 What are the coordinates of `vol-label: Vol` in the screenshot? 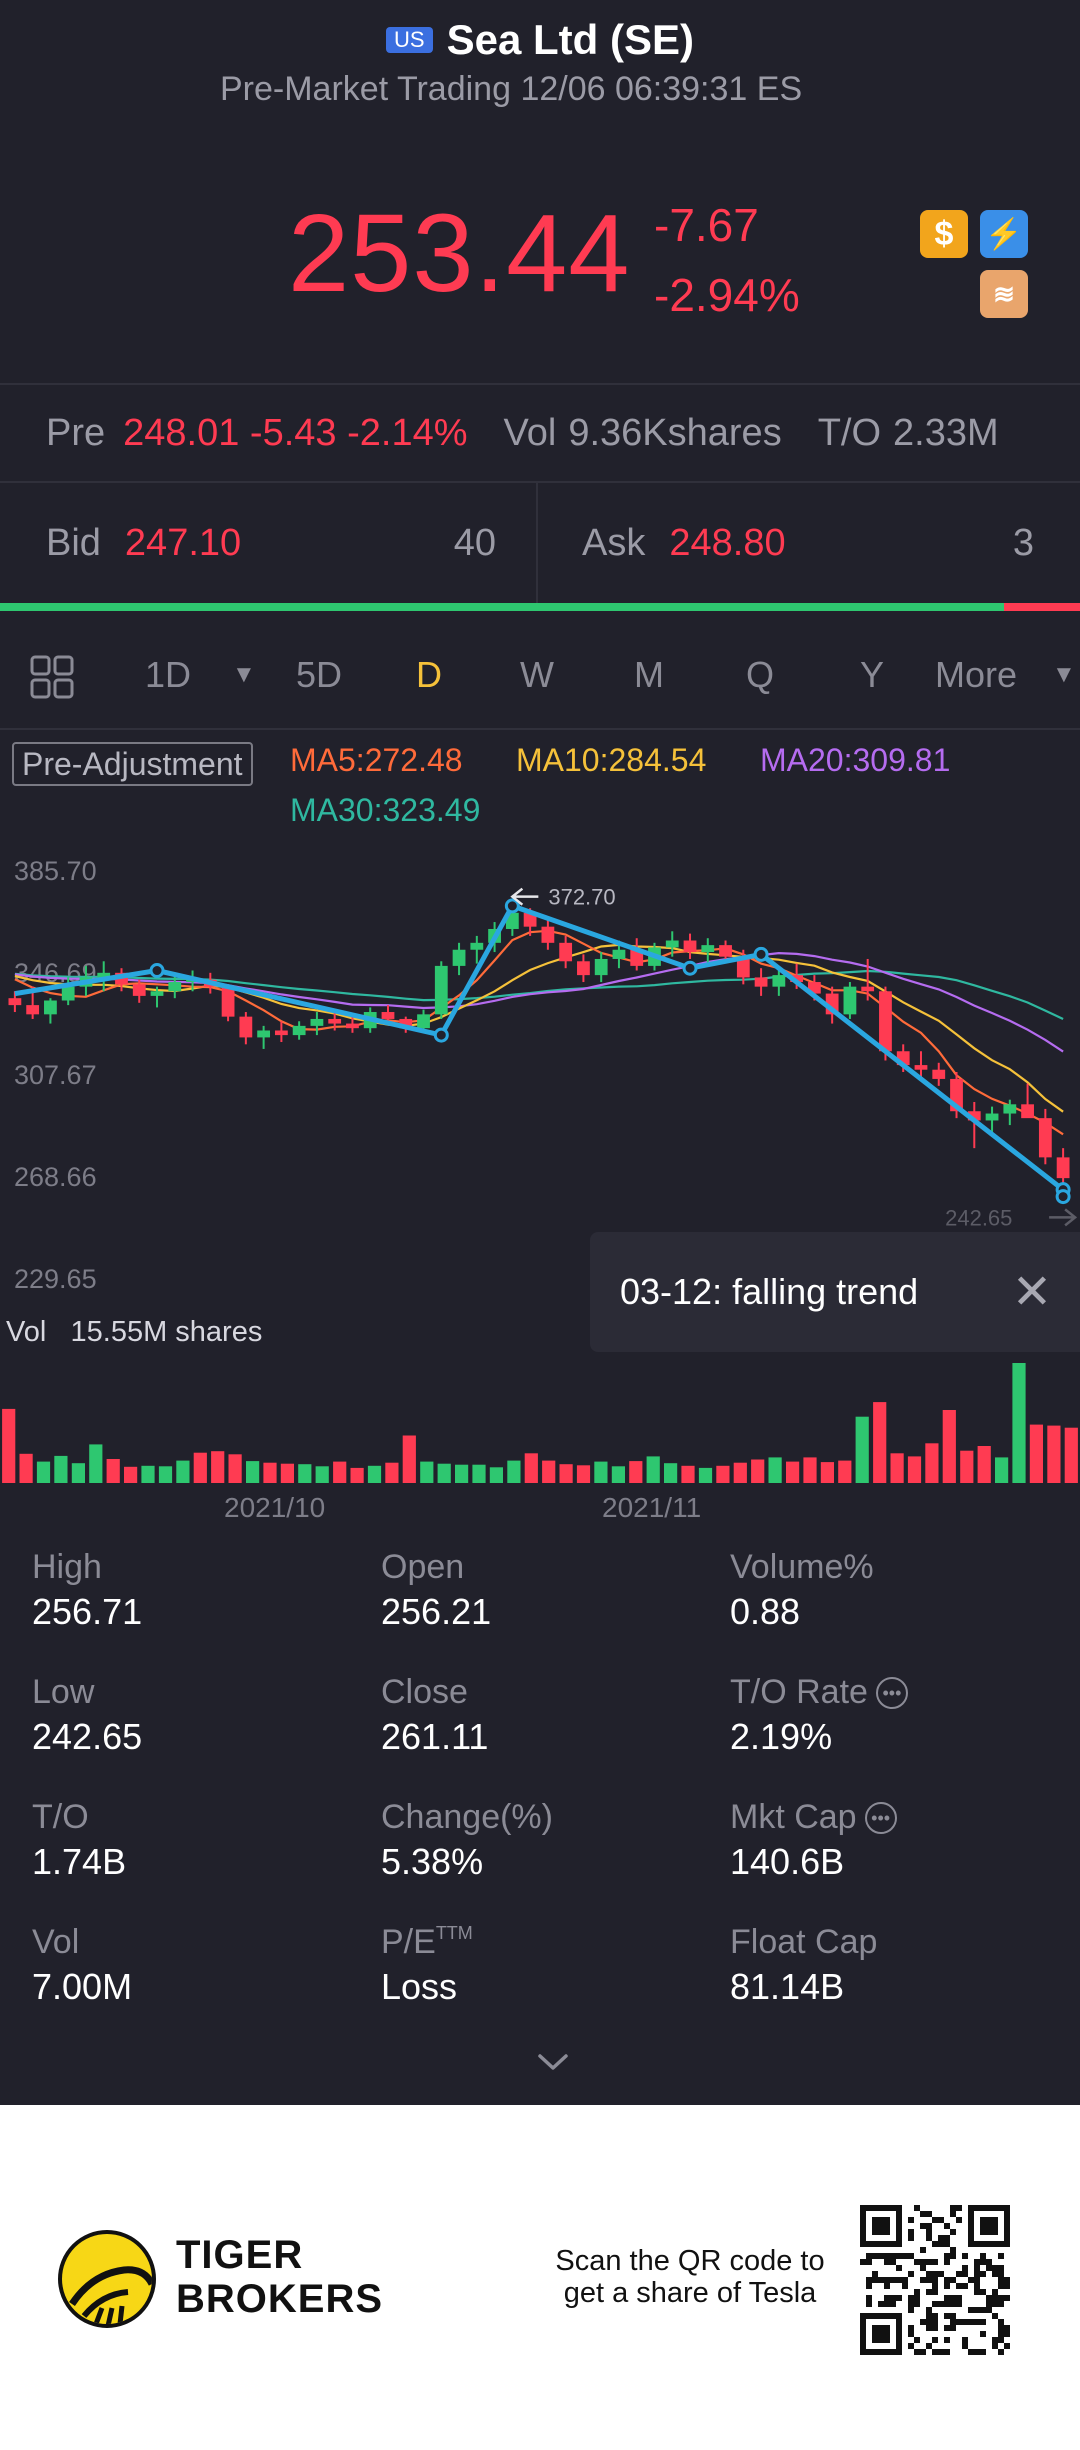 It's located at (530, 432).